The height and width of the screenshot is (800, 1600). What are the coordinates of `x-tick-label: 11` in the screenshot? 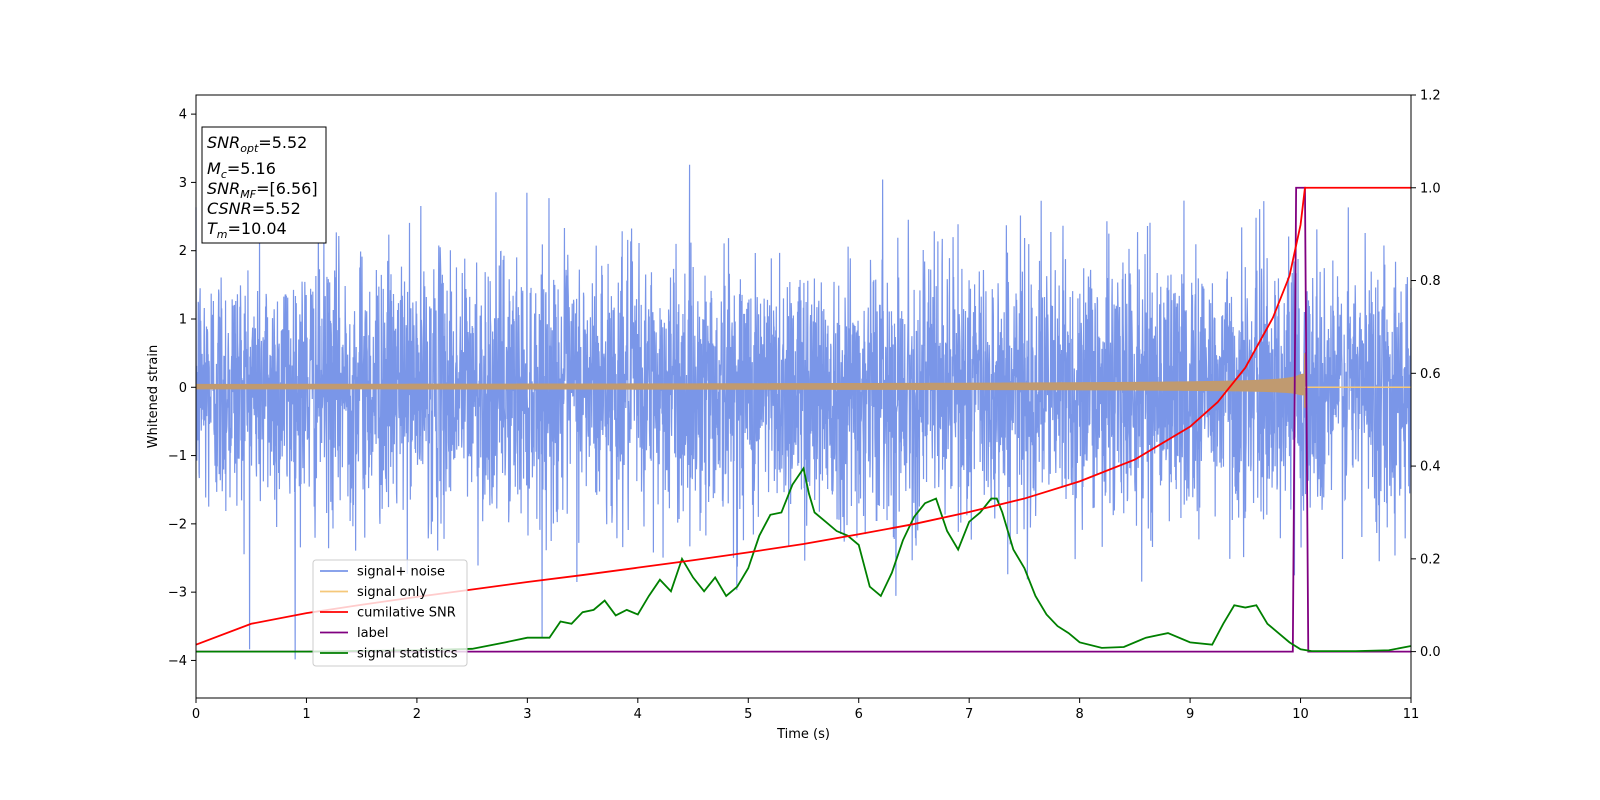 It's located at (1411, 714).